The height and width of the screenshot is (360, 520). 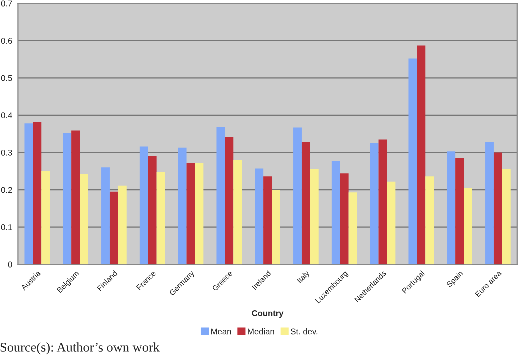 I want to click on y-tick-label: 0.1, so click(x=6, y=227).